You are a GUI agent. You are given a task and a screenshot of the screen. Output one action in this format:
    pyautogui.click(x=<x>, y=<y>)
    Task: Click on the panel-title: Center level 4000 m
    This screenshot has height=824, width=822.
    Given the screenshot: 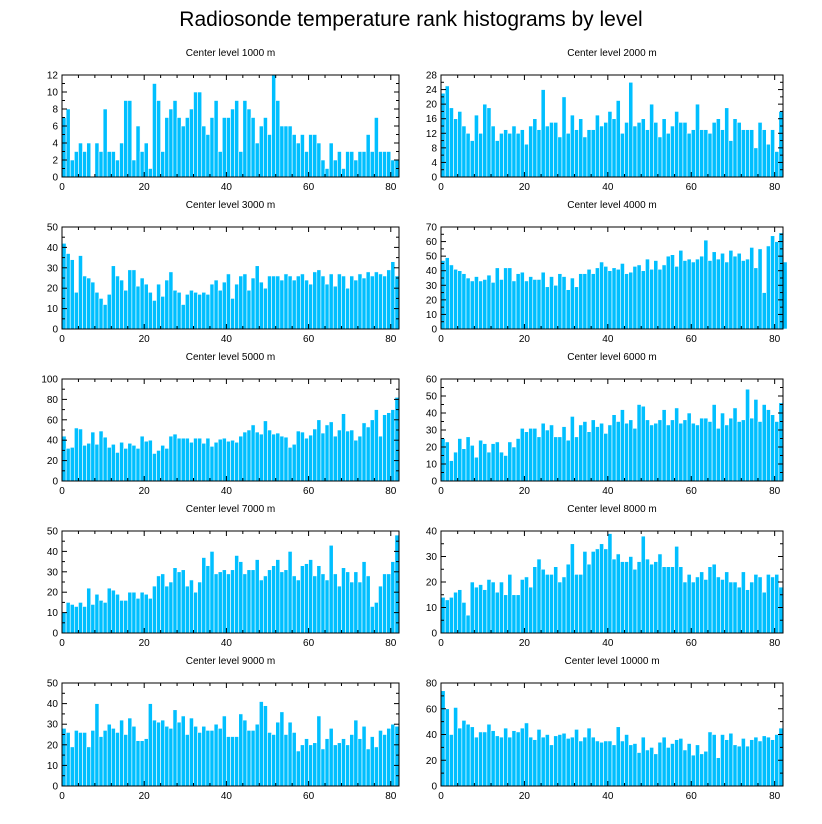 What is the action you would take?
    pyautogui.click(x=612, y=205)
    